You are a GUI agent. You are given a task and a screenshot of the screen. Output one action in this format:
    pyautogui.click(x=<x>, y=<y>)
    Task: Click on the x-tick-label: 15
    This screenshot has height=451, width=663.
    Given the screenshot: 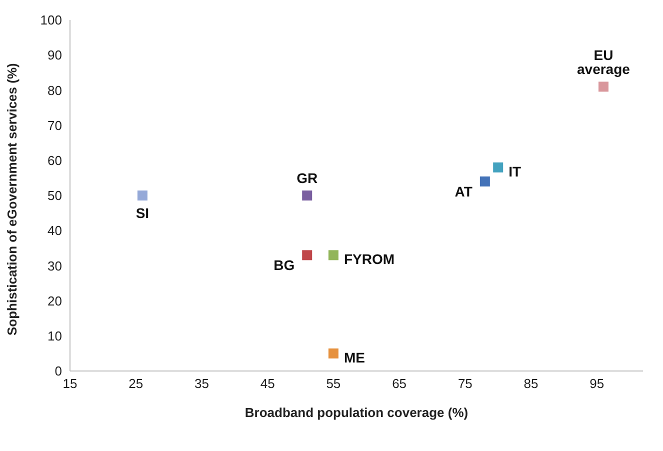 What is the action you would take?
    pyautogui.click(x=70, y=384)
    